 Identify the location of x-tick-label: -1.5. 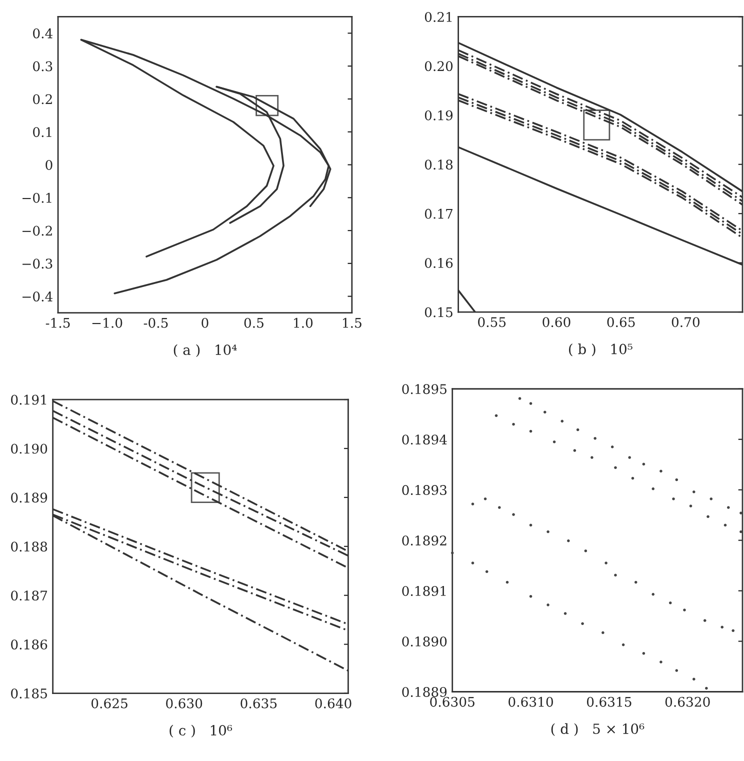
(58, 323).